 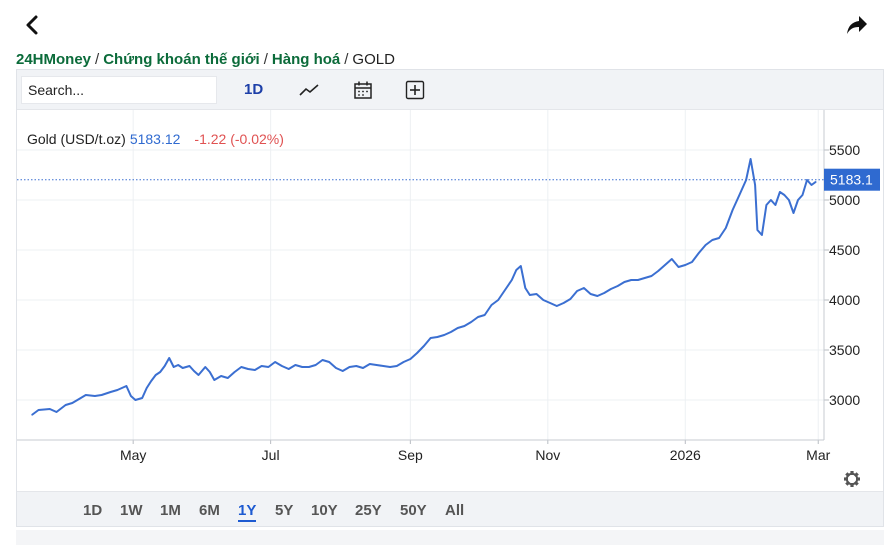 What do you see at coordinates (239, 139) in the screenshot?
I see `legend-change: -1.22 (-0.02%)` at bounding box center [239, 139].